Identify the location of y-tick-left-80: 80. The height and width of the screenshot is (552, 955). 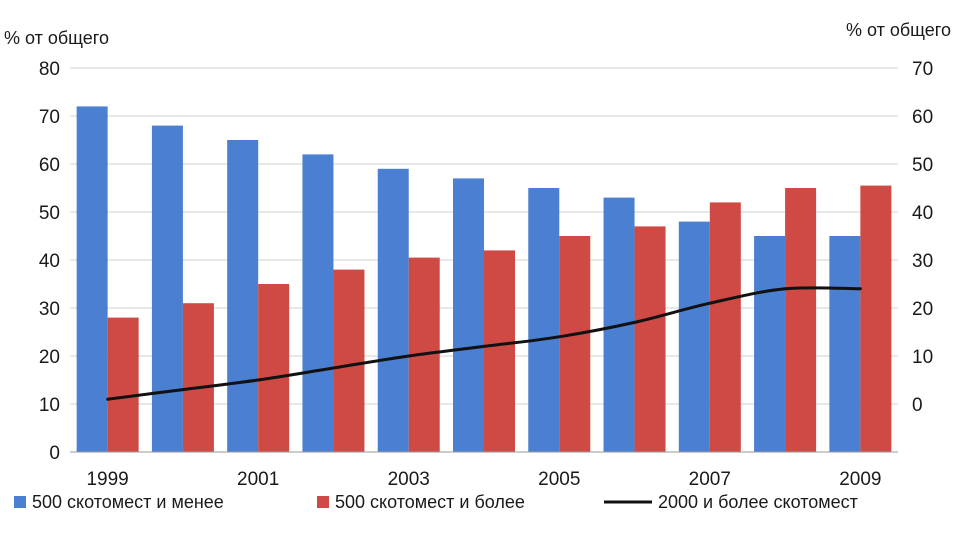
(49, 69).